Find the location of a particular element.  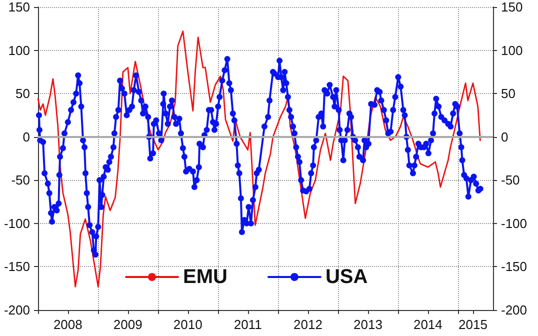

y-tick-label: -50 is located at coordinates (20, 180).